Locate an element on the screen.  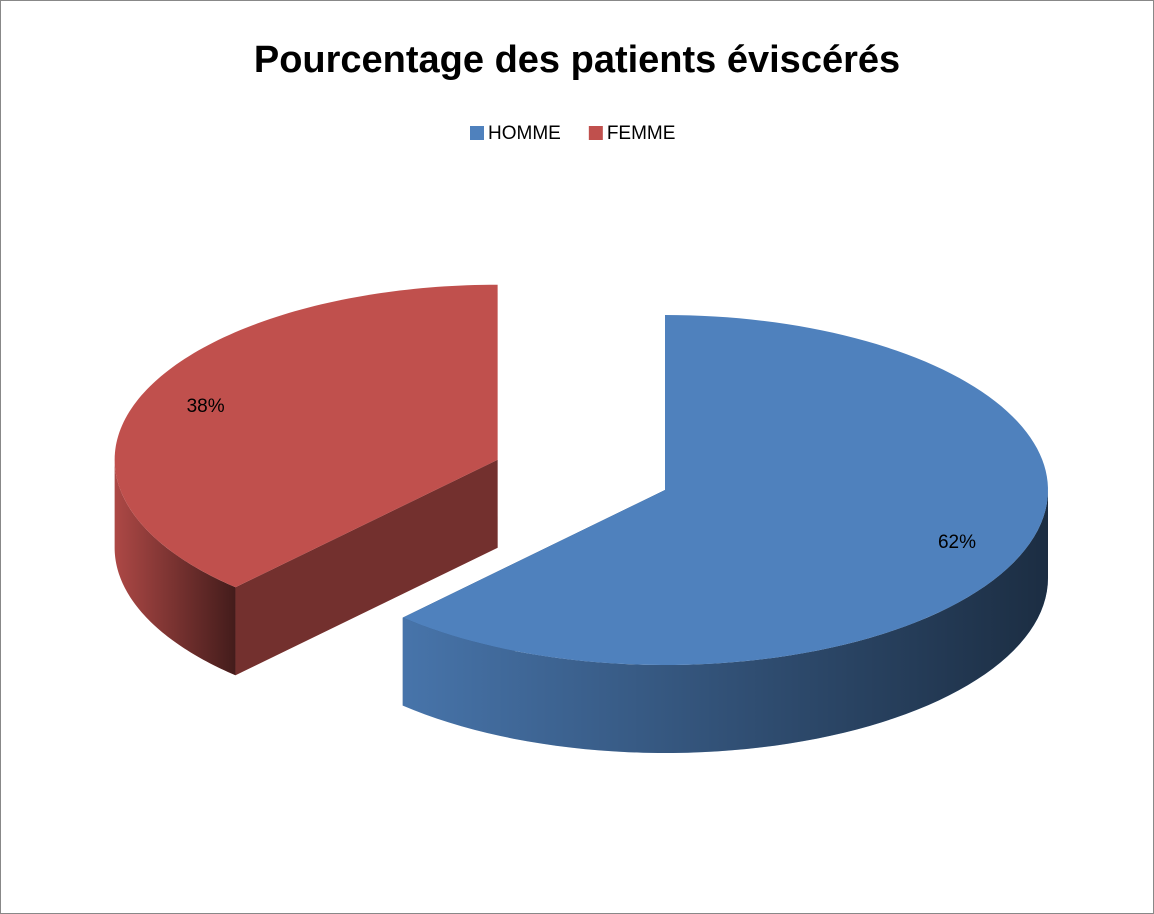
slice-wall is located at coordinates (366, 567).